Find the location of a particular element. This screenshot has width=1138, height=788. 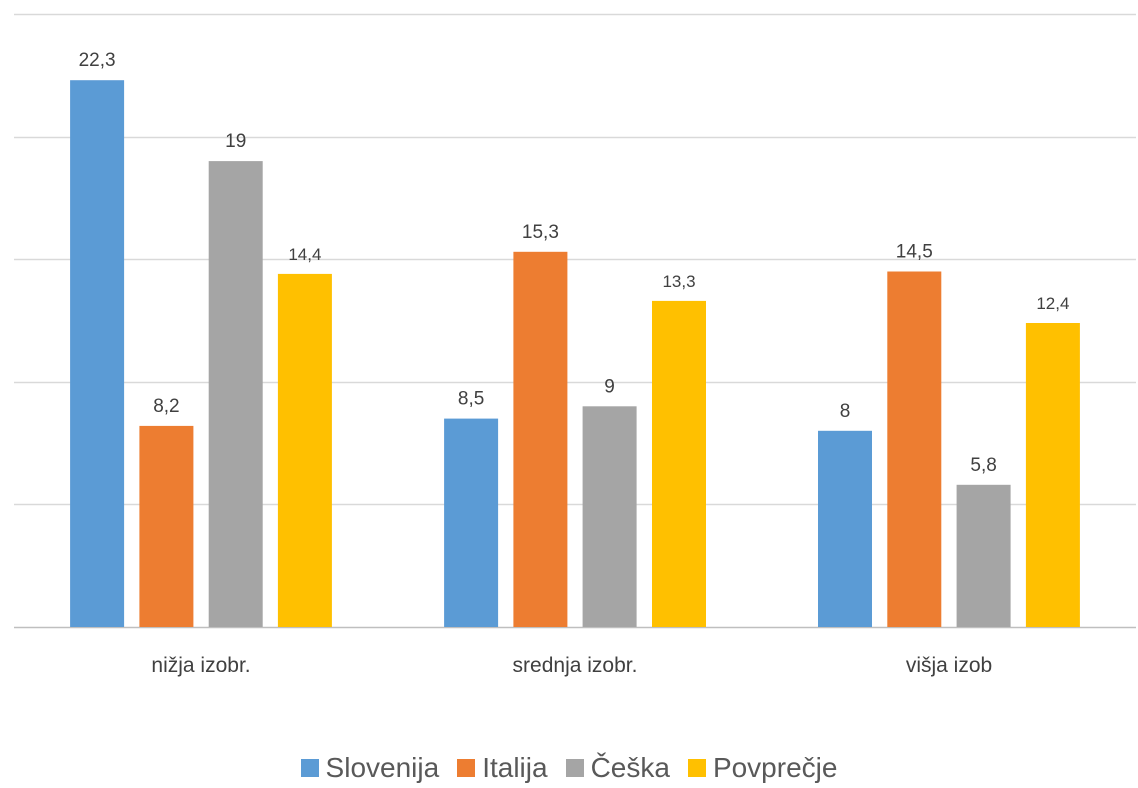

legend: Slovenija Italija Češka Povprečje is located at coordinates (569, 768).